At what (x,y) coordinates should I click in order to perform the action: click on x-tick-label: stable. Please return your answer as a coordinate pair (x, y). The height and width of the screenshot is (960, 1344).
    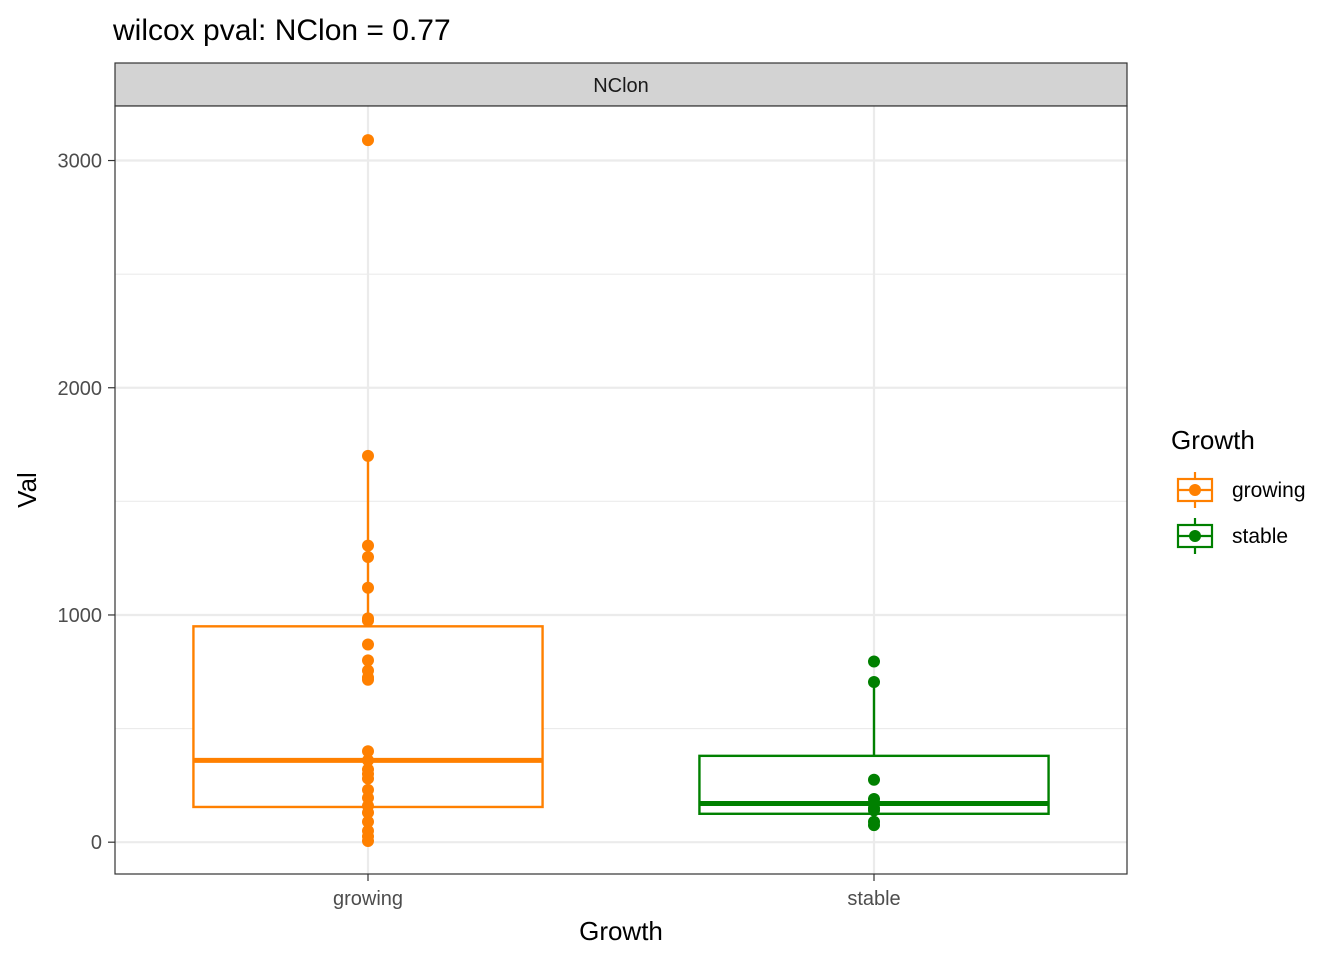
    Looking at the image, I should click on (873, 899).